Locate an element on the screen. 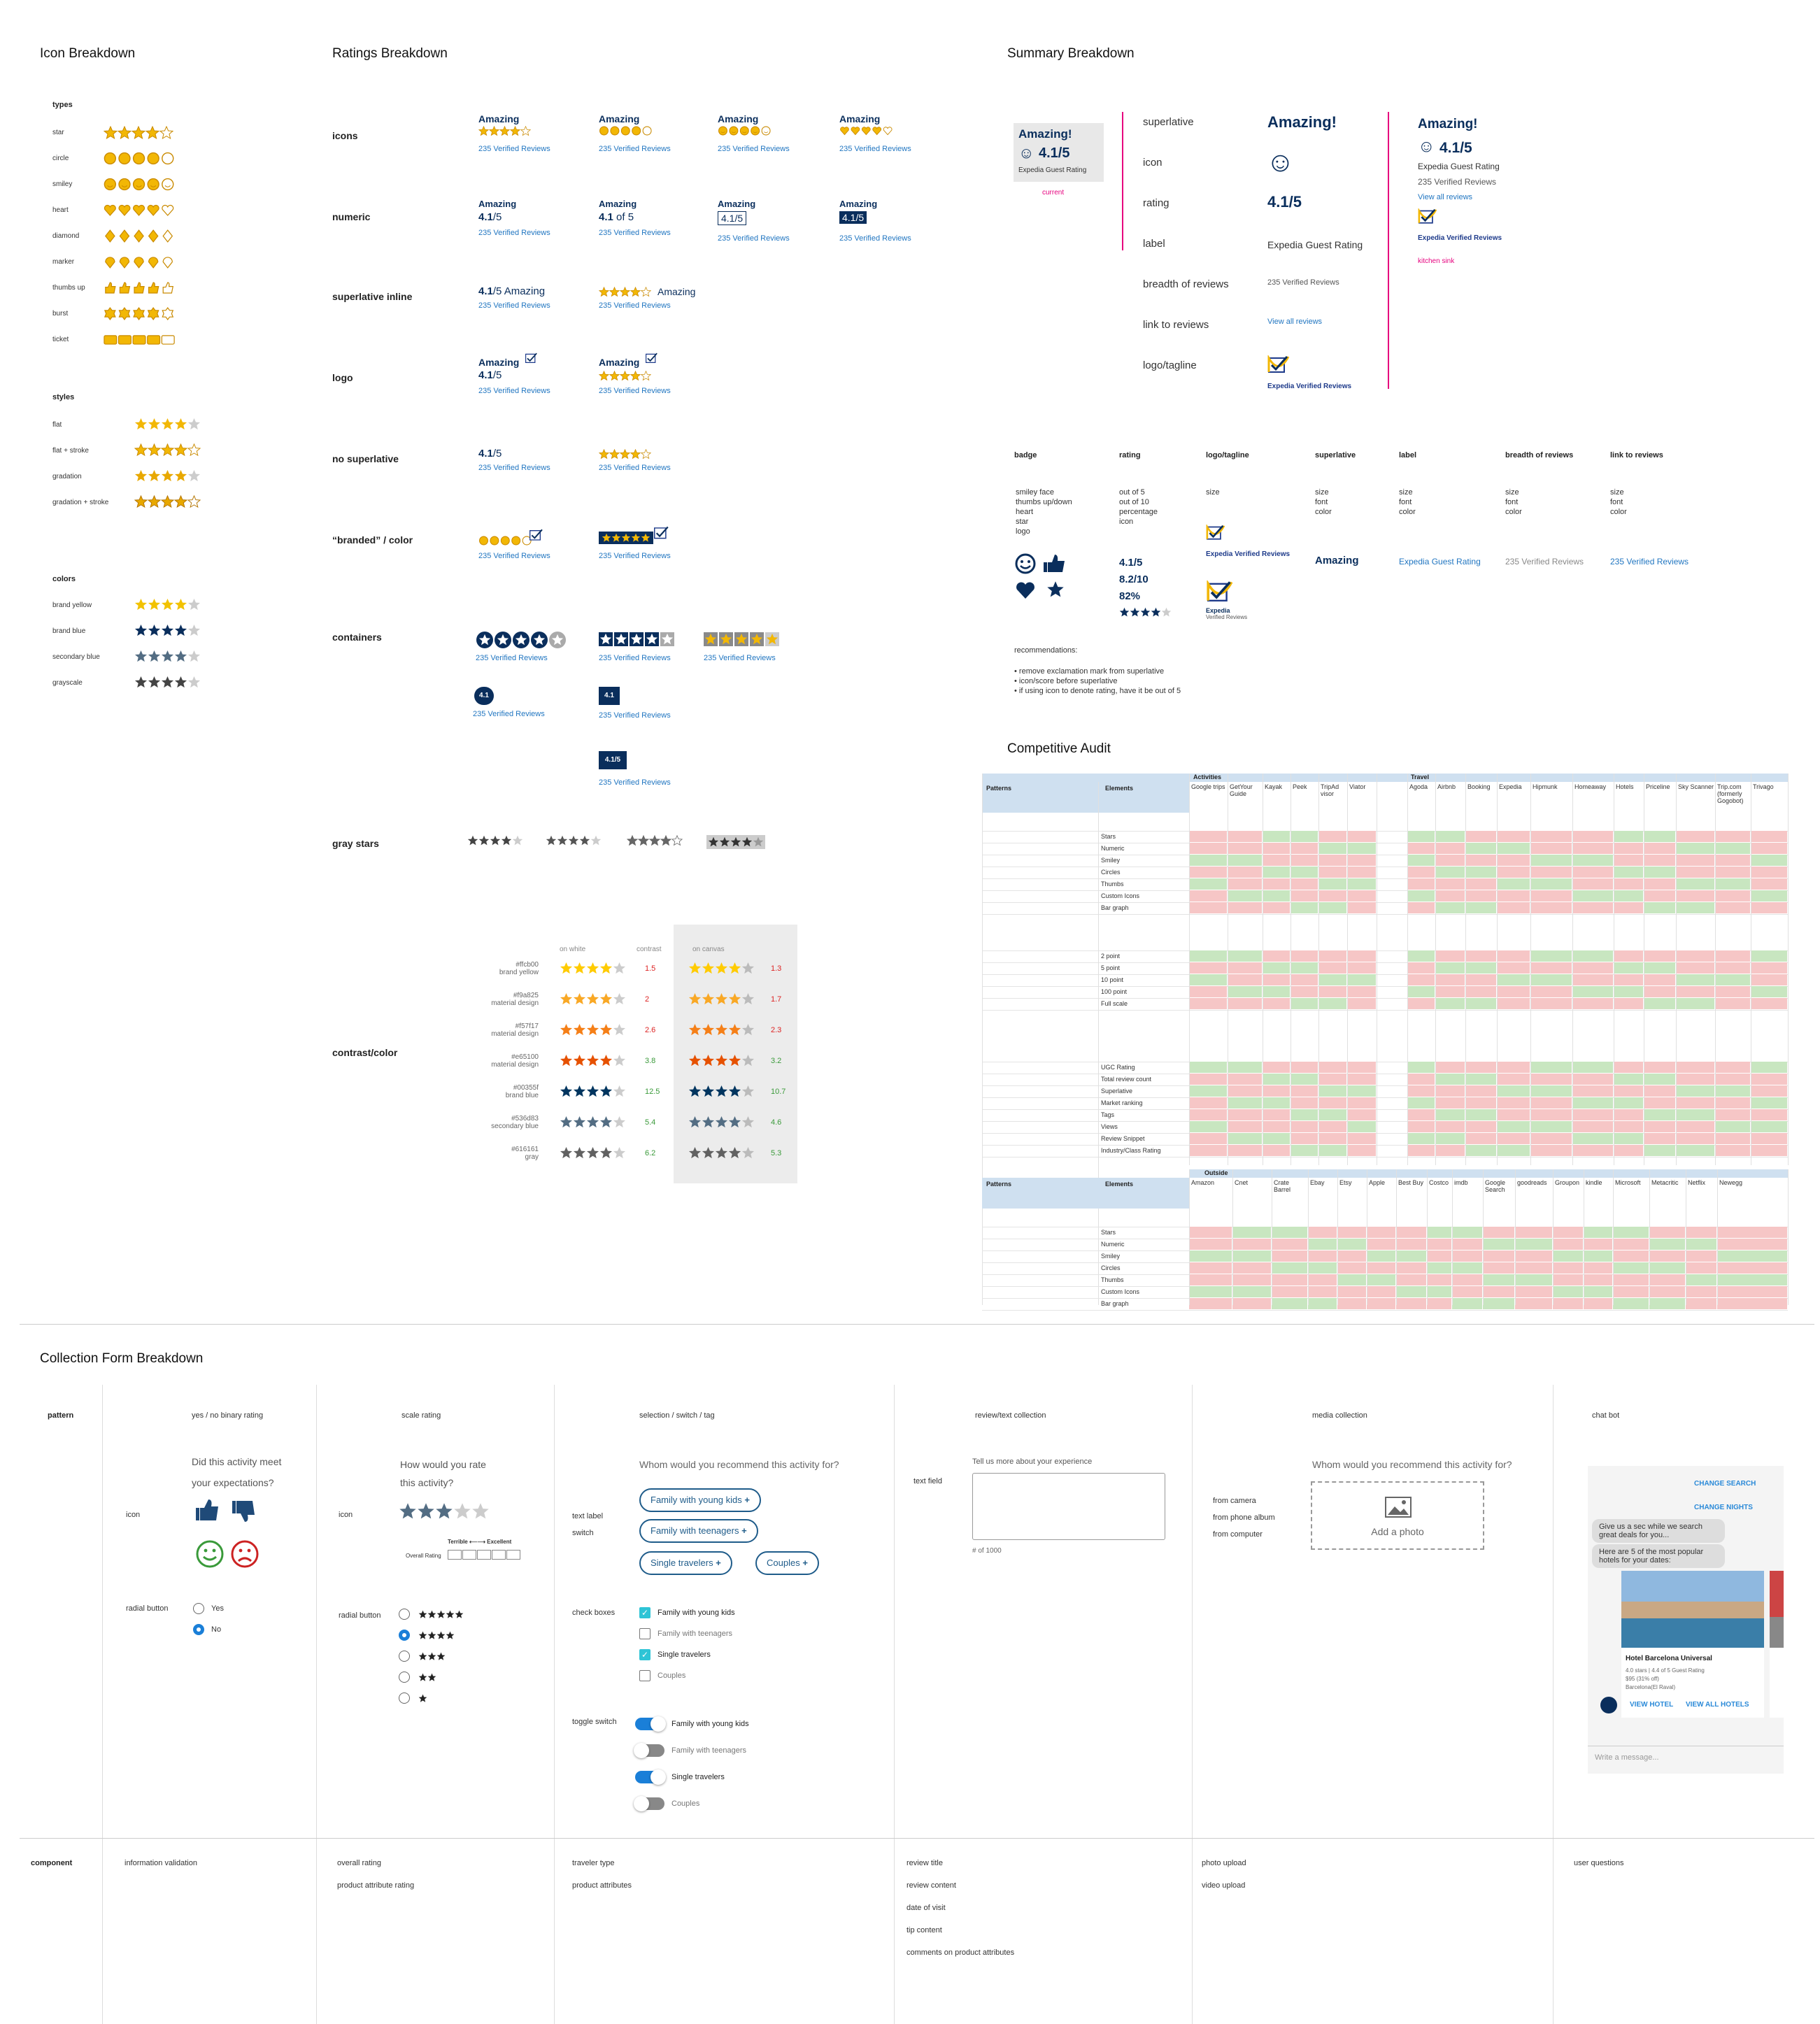 The image size is (1820, 2024). thumbs-up-down-icon is located at coordinates (226, 1513).